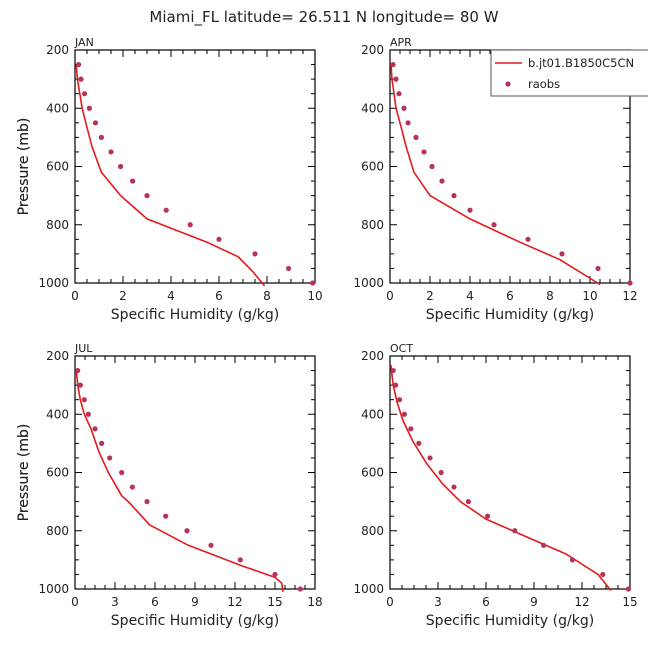  Describe the element at coordinates (115, 602) in the screenshot. I see `x-tick-label: 3` at that location.